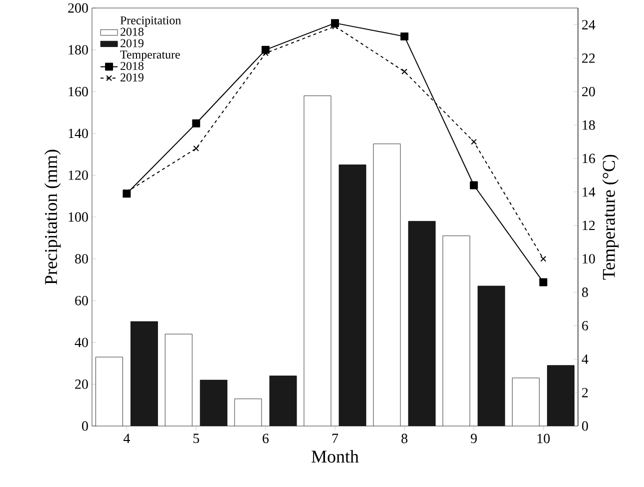 The width and height of the screenshot is (644, 487). I want to click on y2-tick-label: 24, so click(589, 25).